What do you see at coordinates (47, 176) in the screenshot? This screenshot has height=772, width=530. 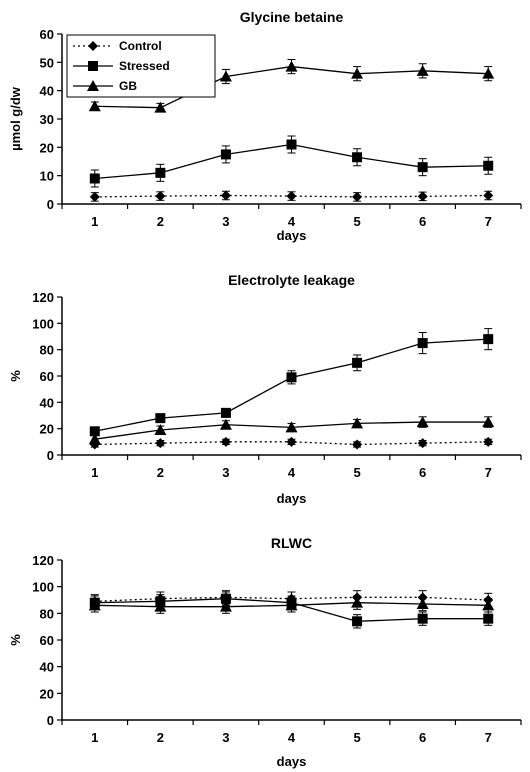 I see `y-tick-label: 10` at bounding box center [47, 176].